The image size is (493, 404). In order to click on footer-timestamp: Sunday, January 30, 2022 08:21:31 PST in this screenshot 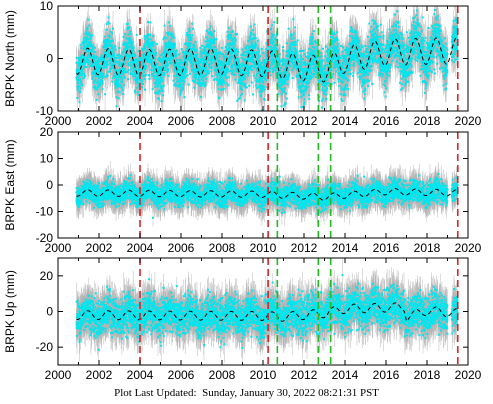, I will do `click(290, 393)`.